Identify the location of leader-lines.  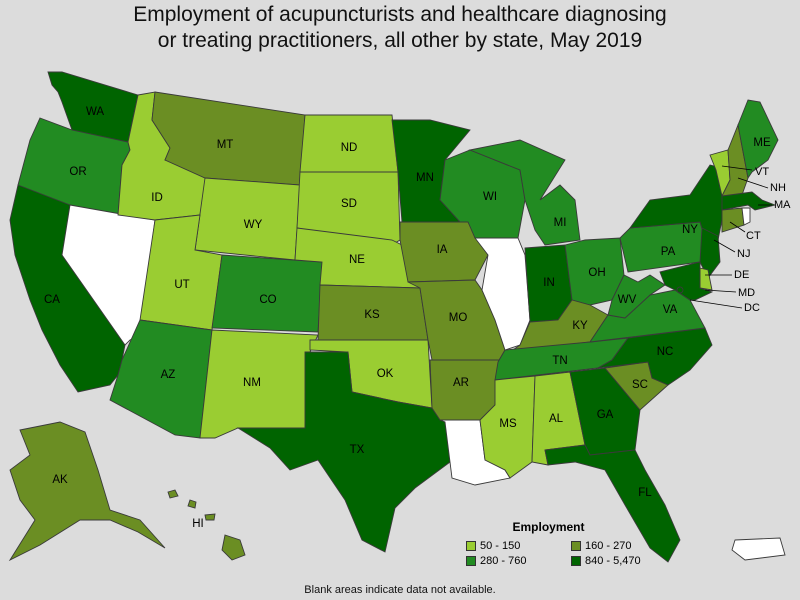
(730, 237).